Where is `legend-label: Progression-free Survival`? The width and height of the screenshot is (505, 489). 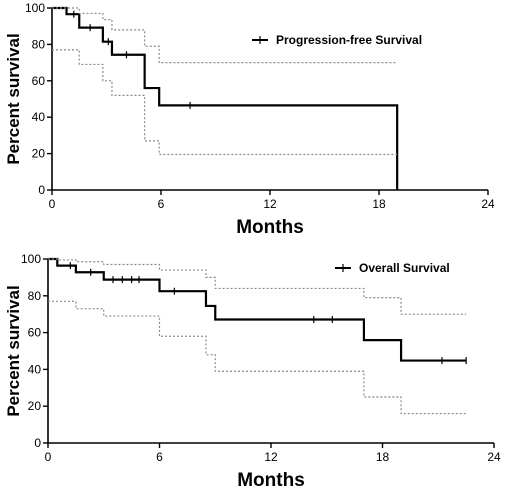
legend-label: Progression-free Survival is located at coordinates (349, 40).